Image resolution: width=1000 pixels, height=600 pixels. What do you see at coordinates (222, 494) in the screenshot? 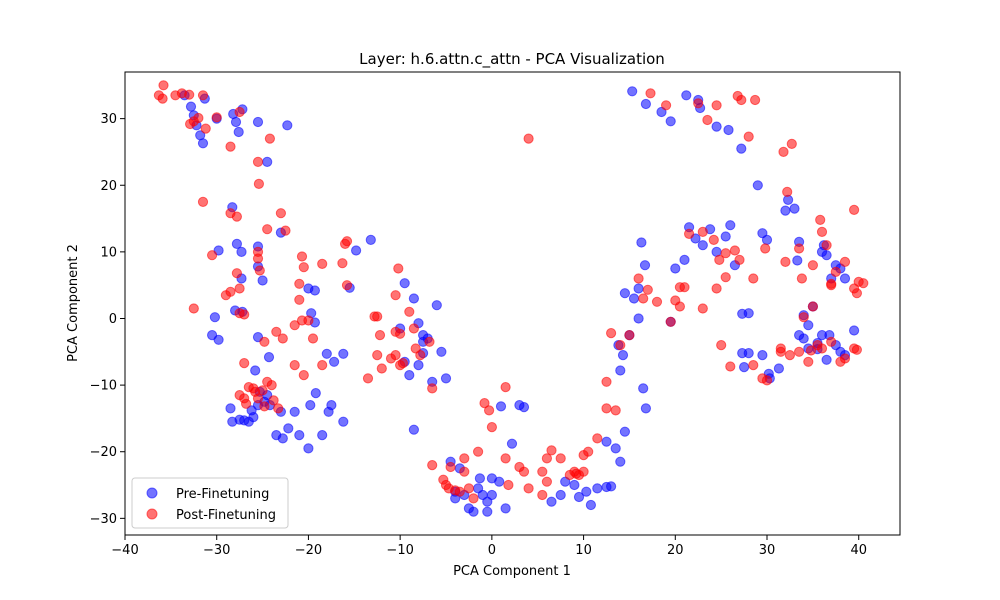
I see `legend-label-pre-finetuning: Pre-Finetuning` at bounding box center [222, 494].